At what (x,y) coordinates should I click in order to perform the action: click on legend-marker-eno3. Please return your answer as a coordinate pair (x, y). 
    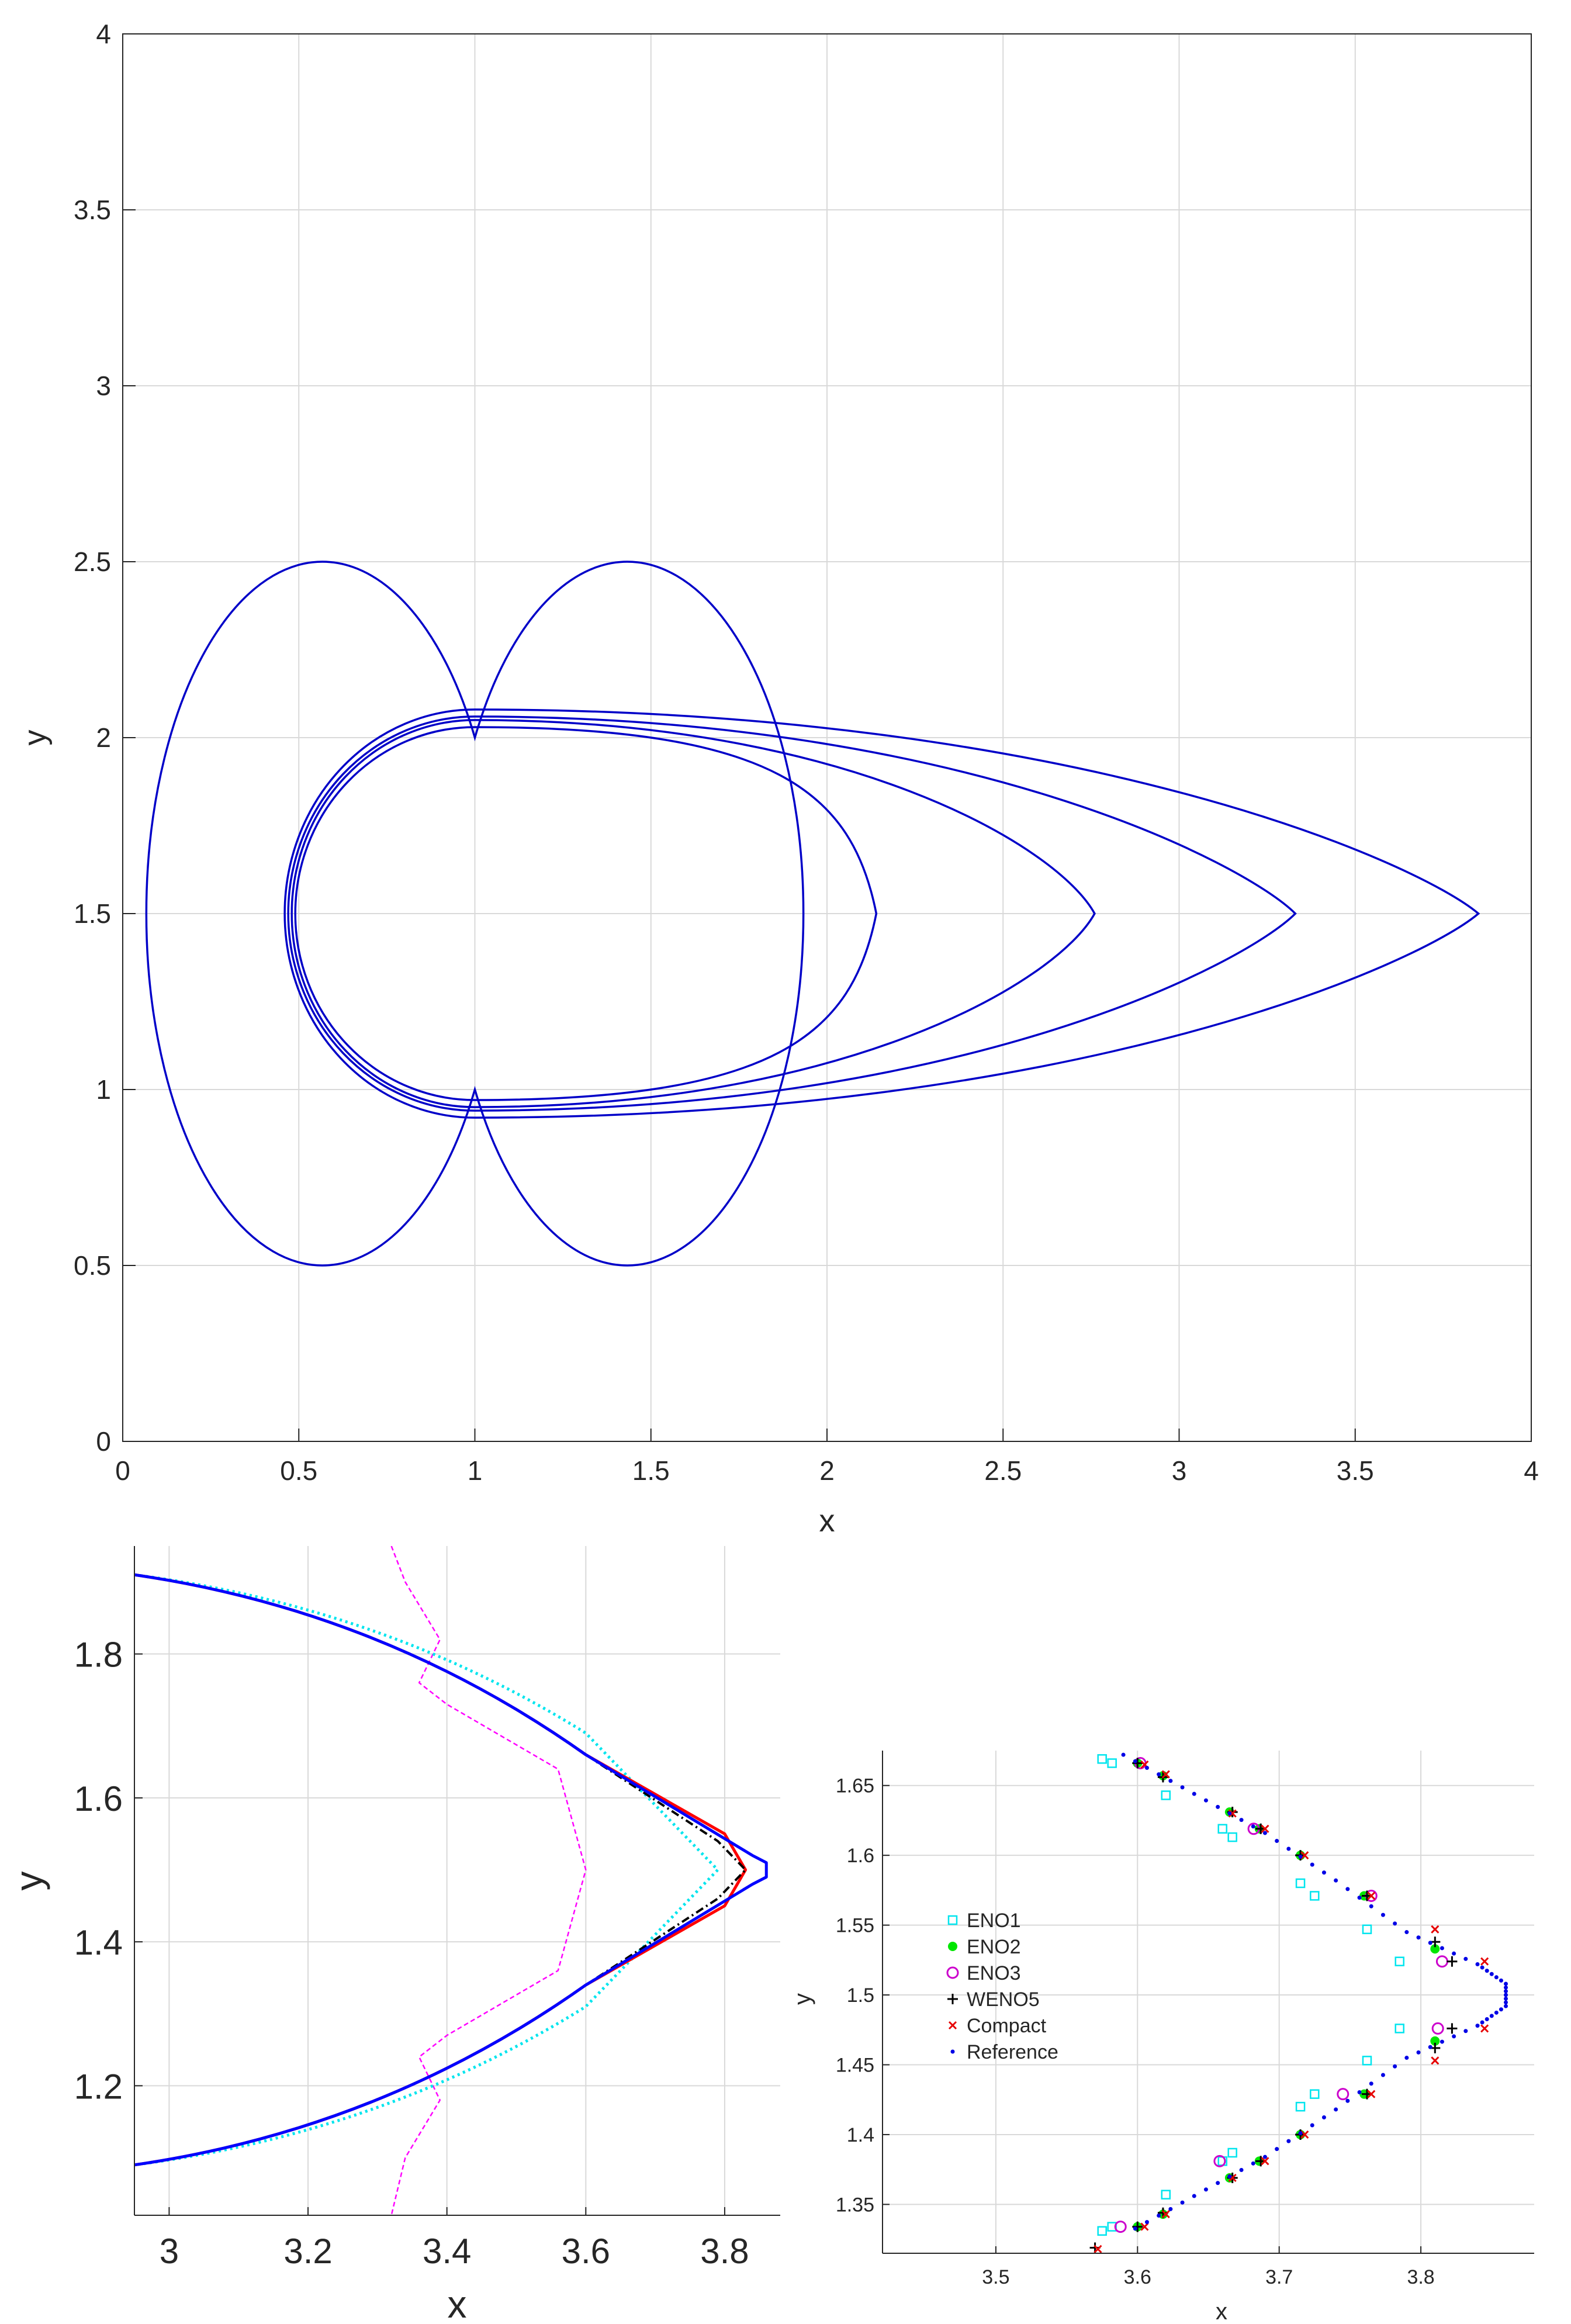
    Looking at the image, I should click on (952, 1972).